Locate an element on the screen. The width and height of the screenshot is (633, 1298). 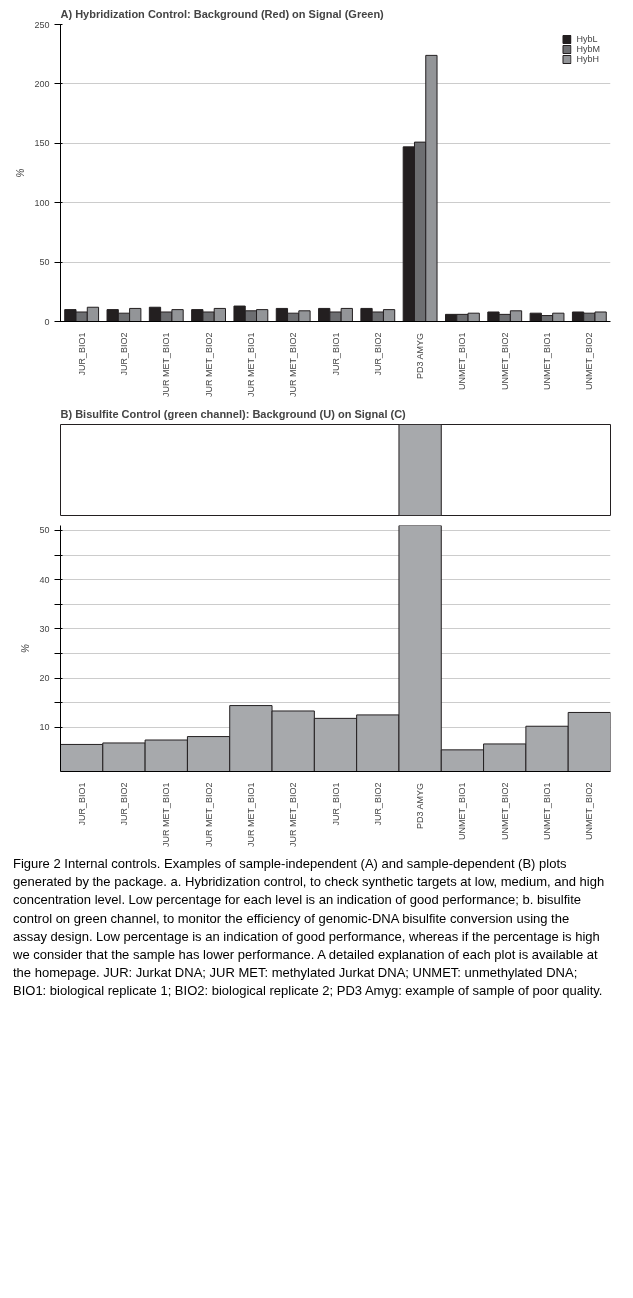
legend-label: HybL is located at coordinates (587, 39).